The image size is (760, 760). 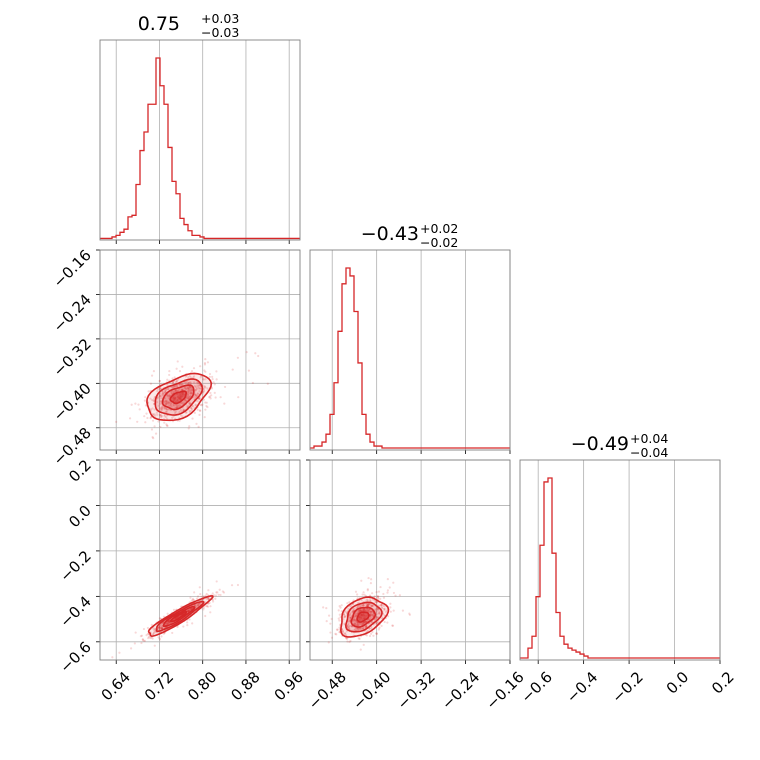 I want to click on title-plus: +0.04, so click(x=649, y=438).